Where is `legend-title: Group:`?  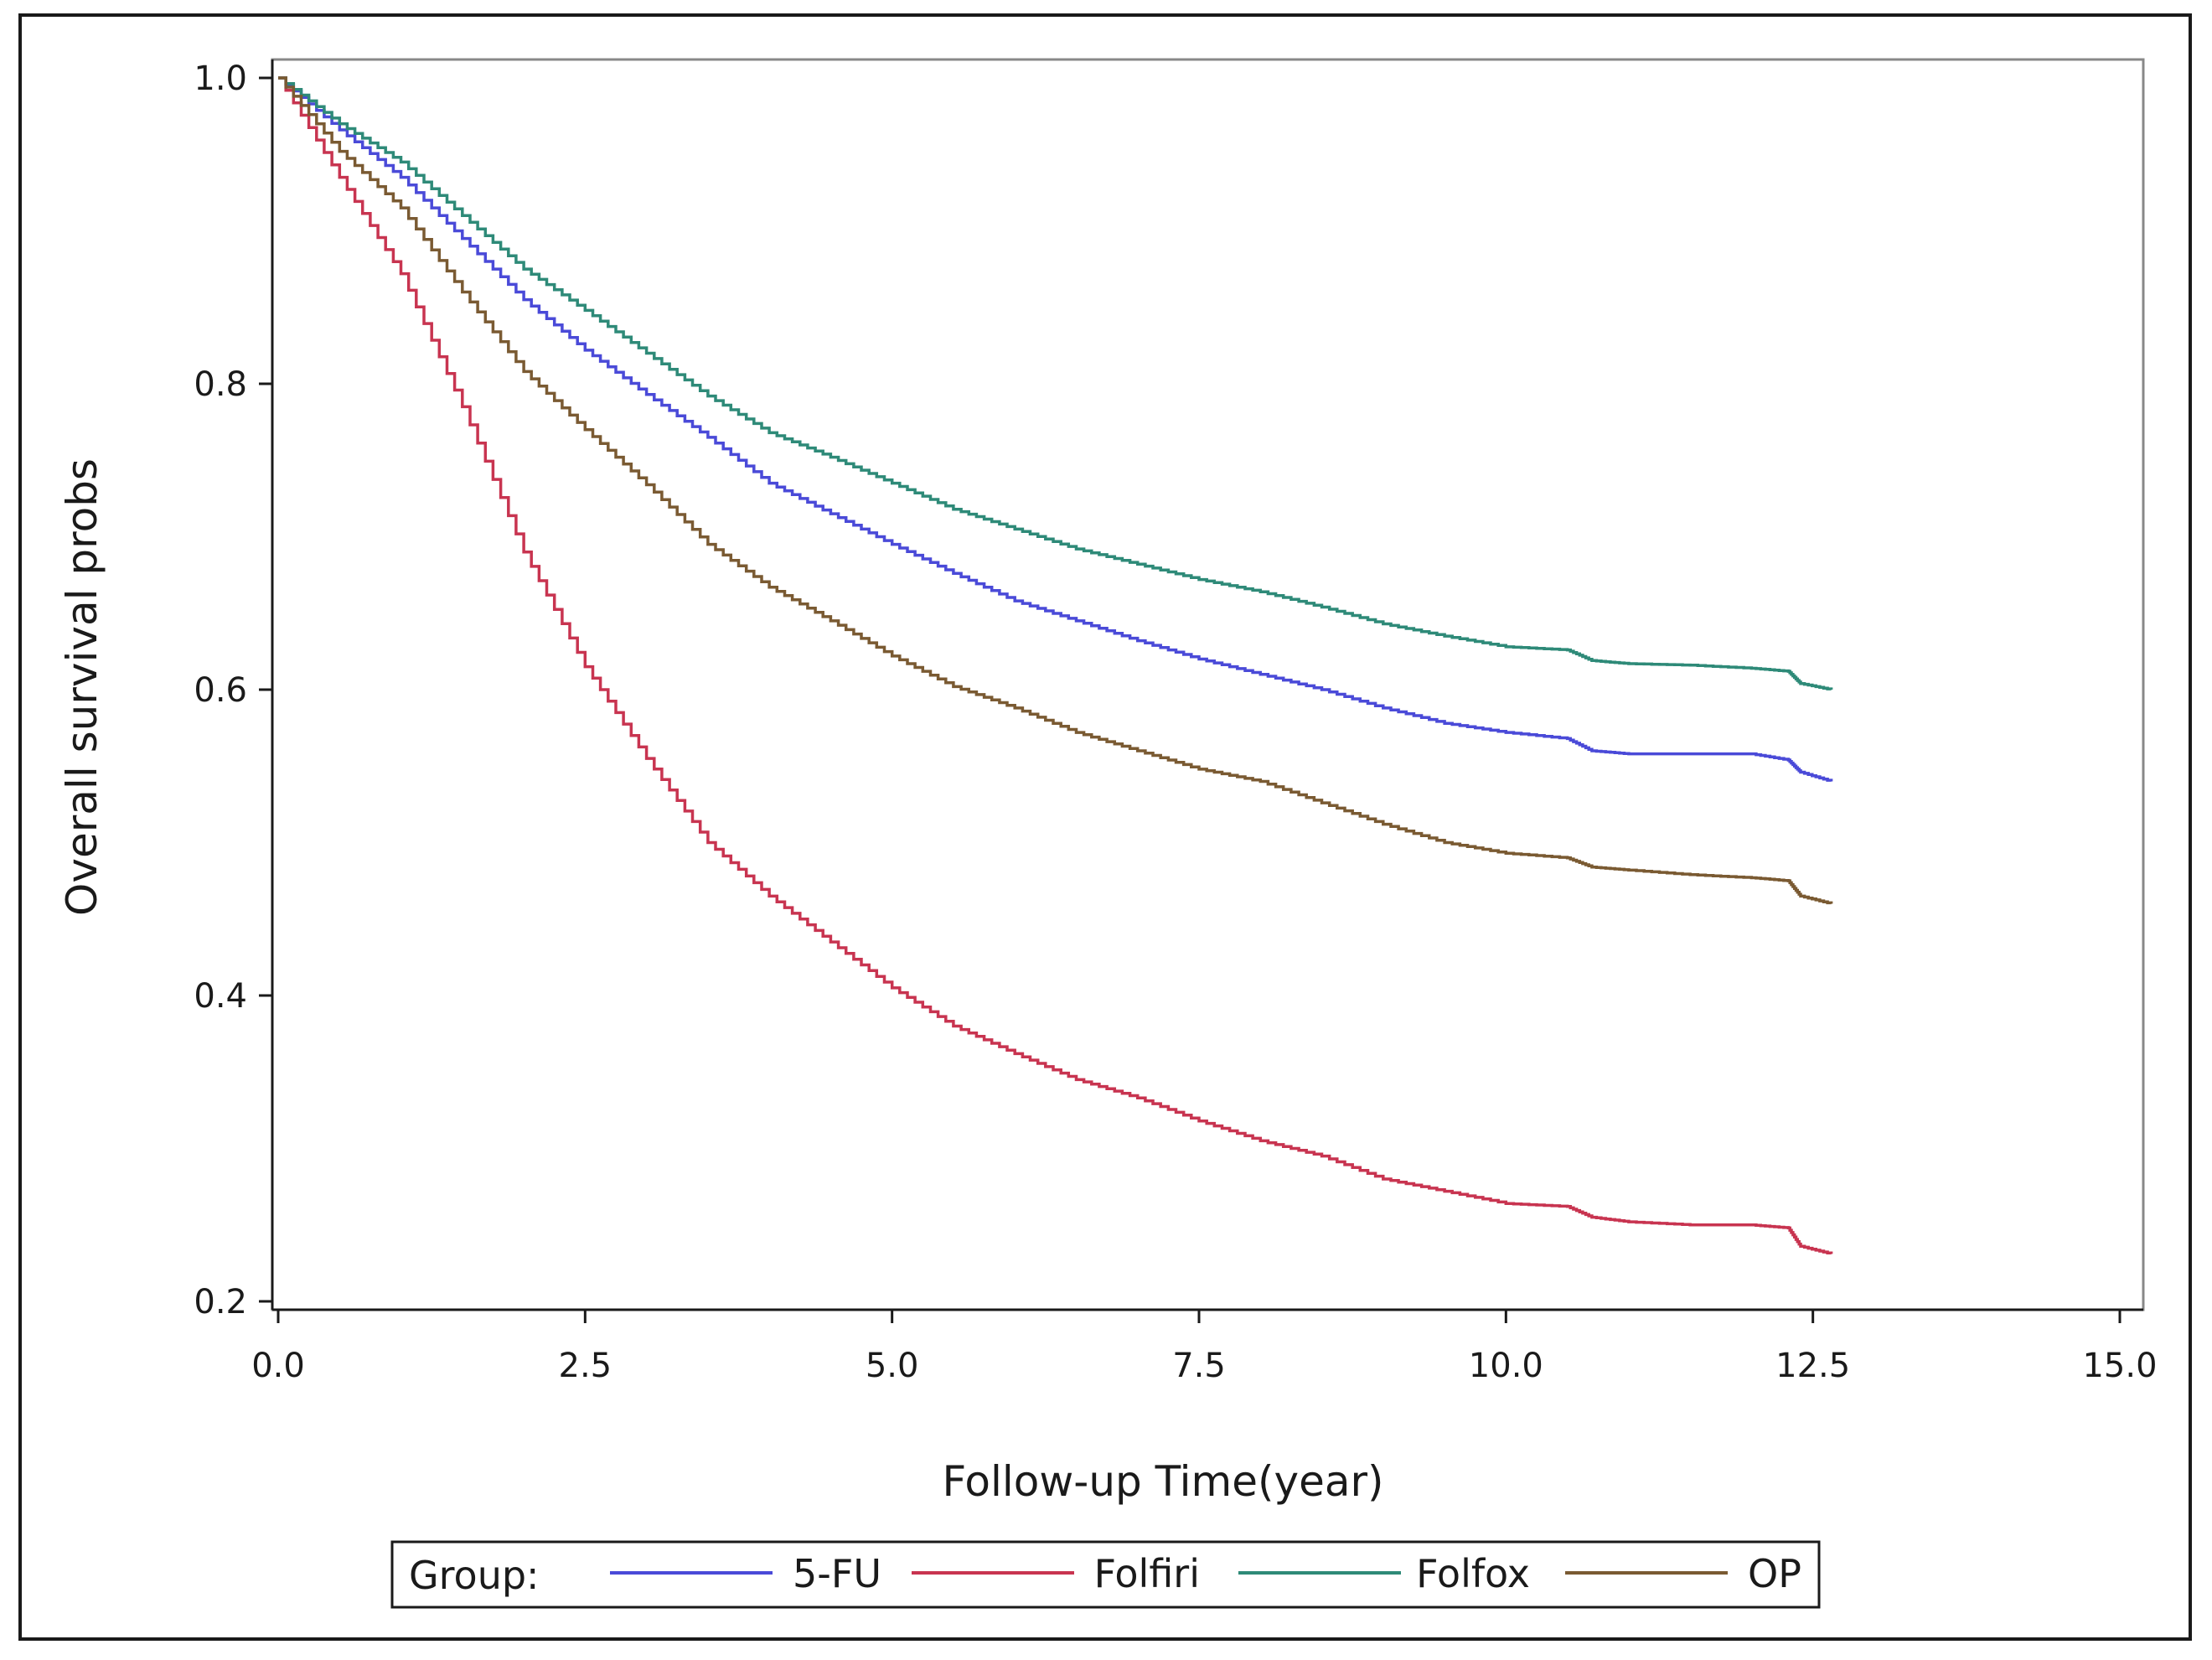 legend-title: Group: is located at coordinates (474, 1575).